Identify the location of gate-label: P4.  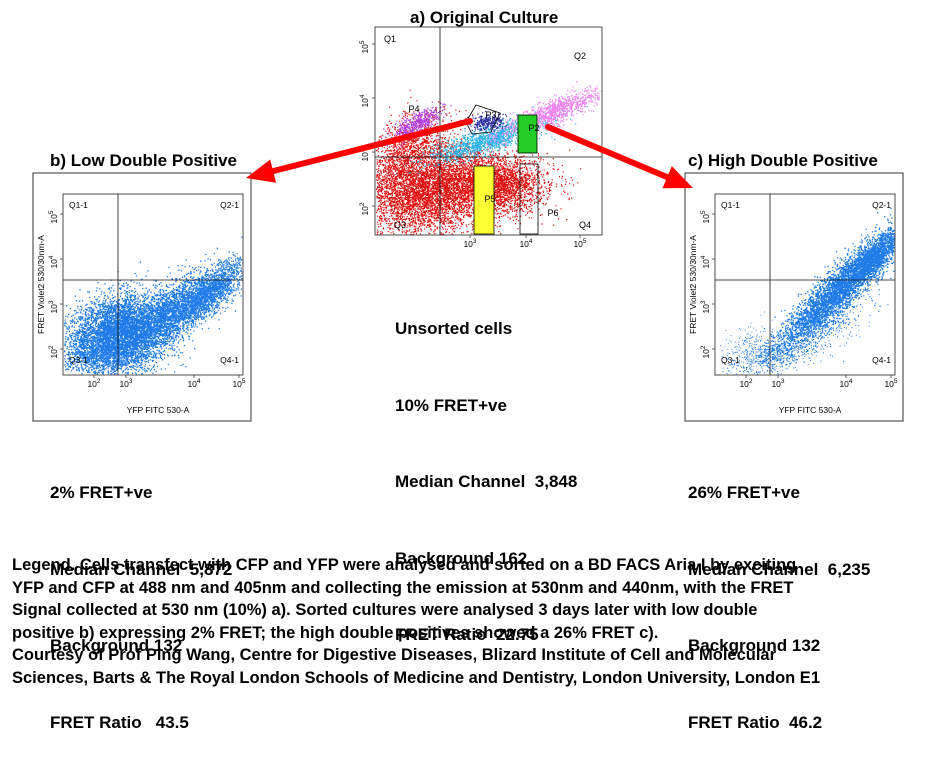
(413, 109).